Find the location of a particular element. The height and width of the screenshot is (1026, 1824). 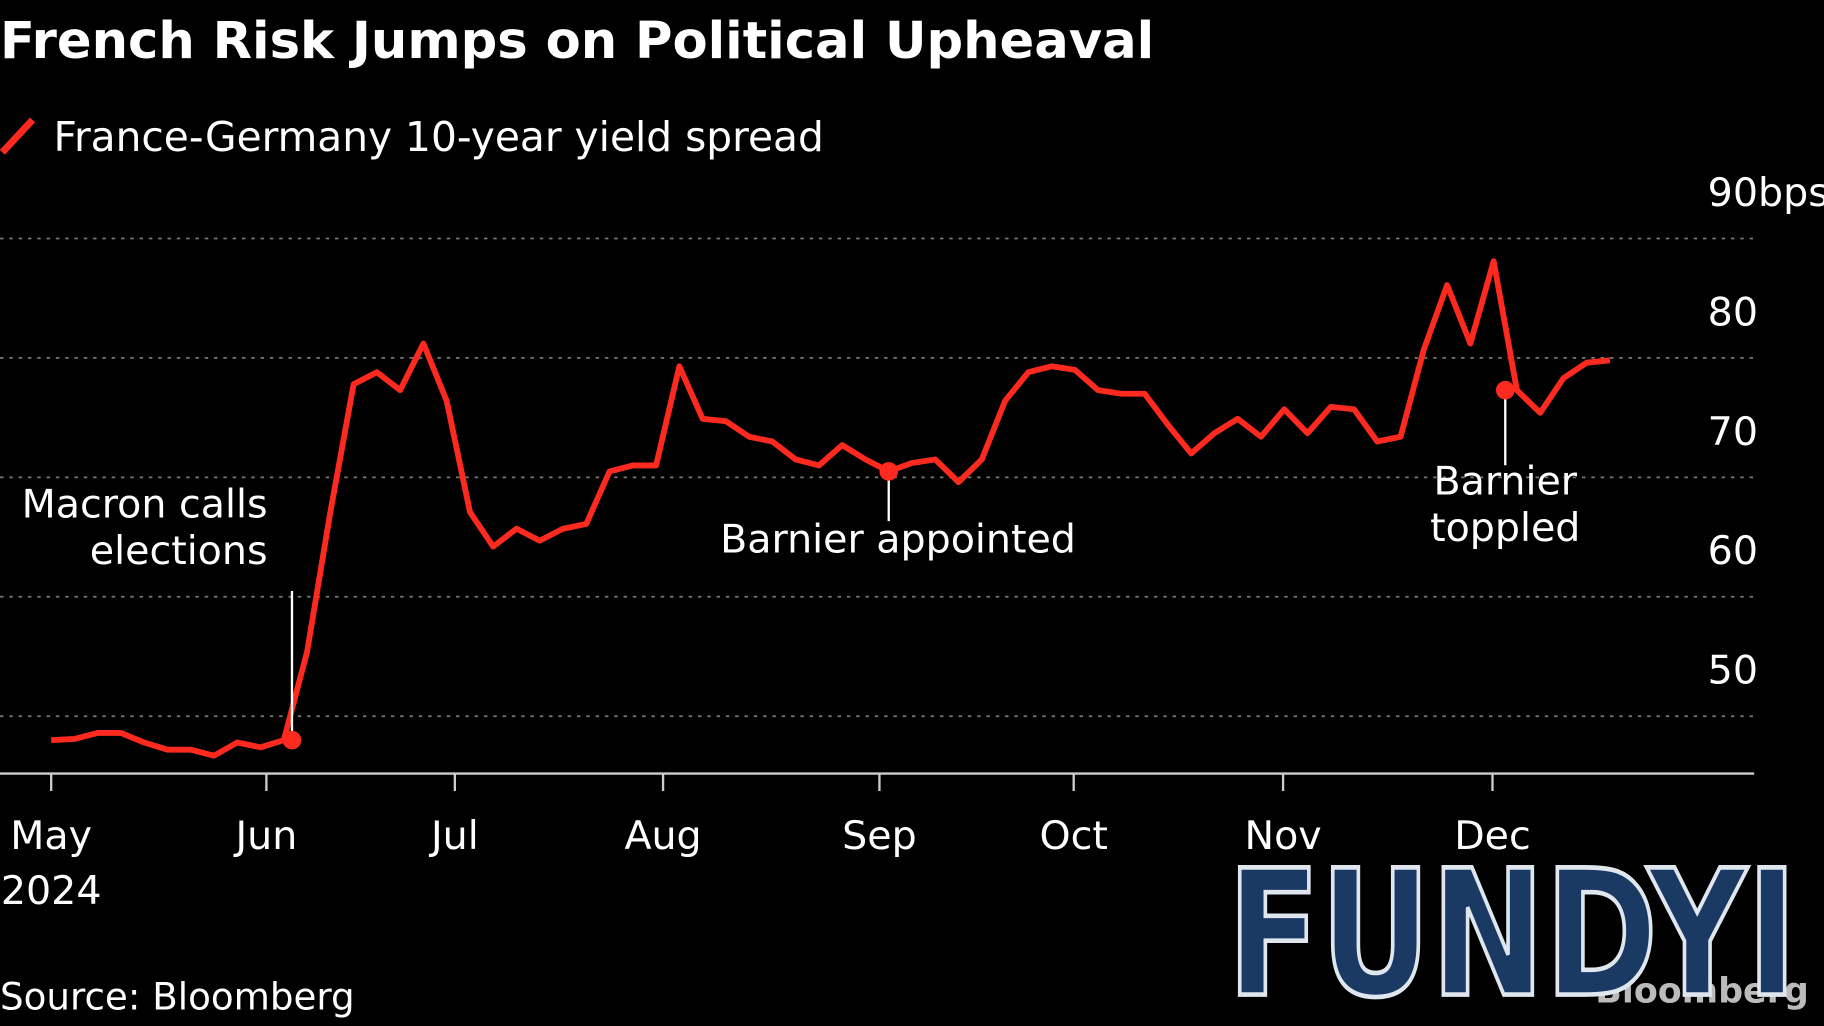

annotation-text: Barnier appointed is located at coordinates (898, 540).